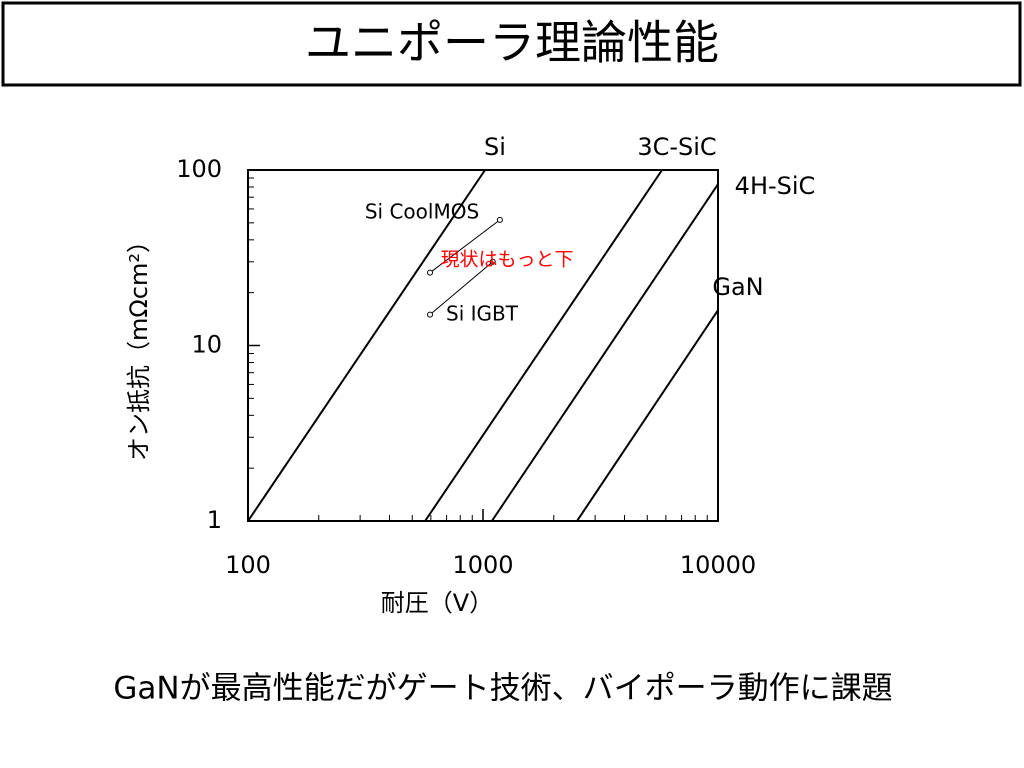 The image size is (1024, 768). What do you see at coordinates (206, 345) in the screenshot?
I see `y-tick-label: 10` at bounding box center [206, 345].